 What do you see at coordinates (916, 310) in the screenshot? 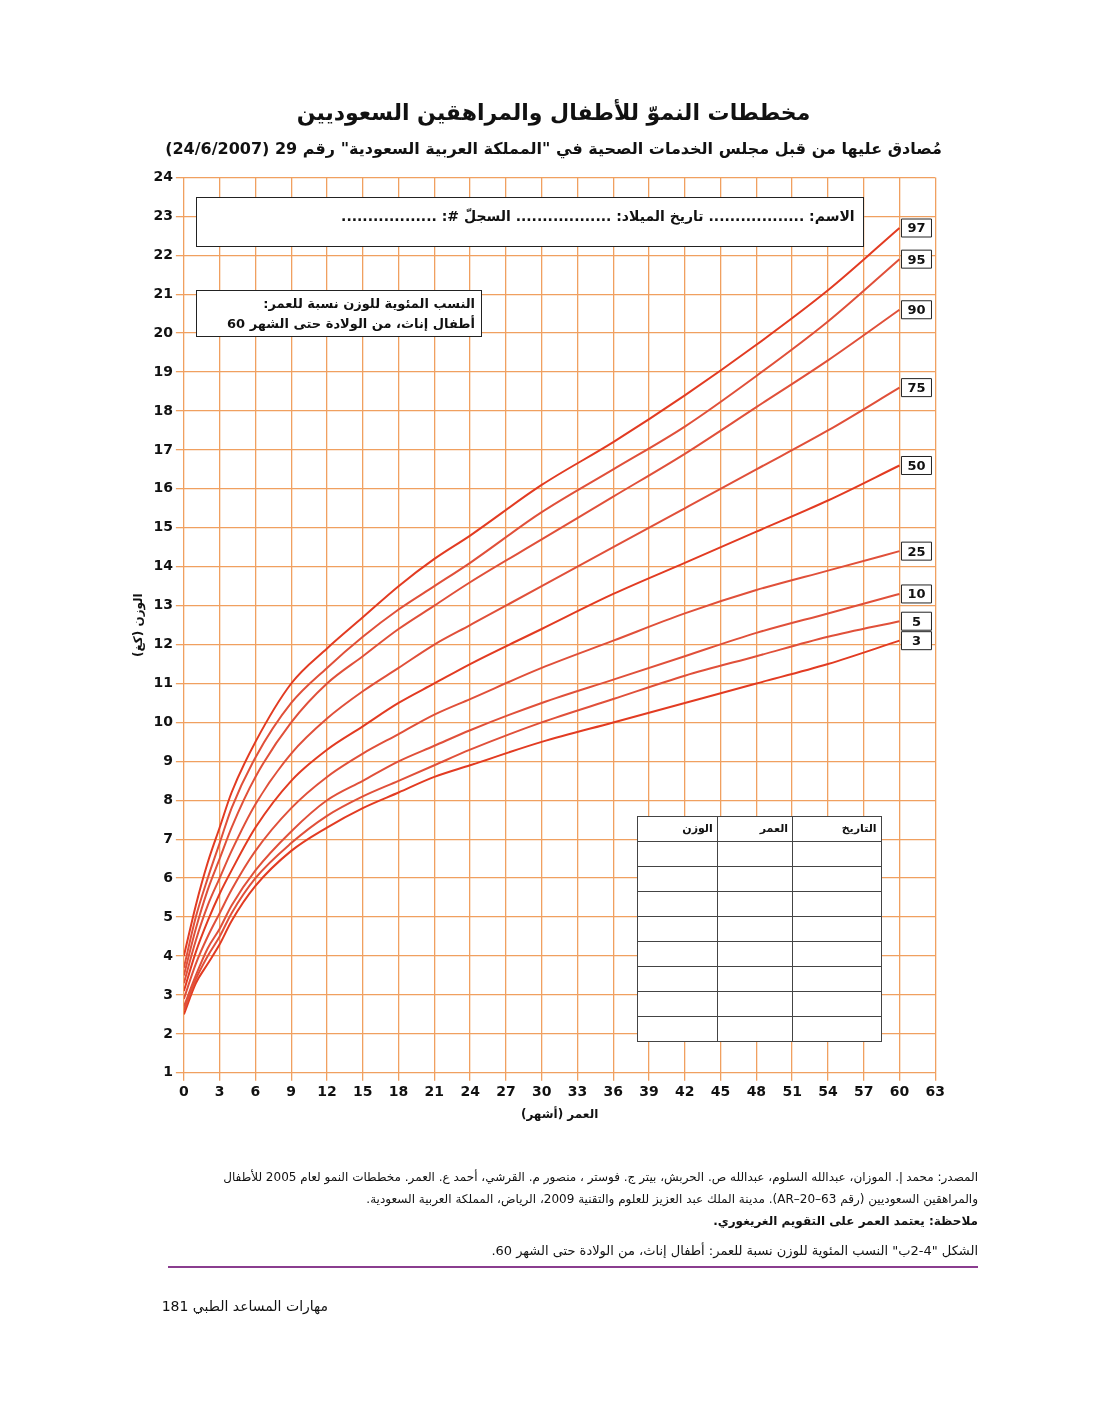
I see `series-label: 90` at bounding box center [916, 310].